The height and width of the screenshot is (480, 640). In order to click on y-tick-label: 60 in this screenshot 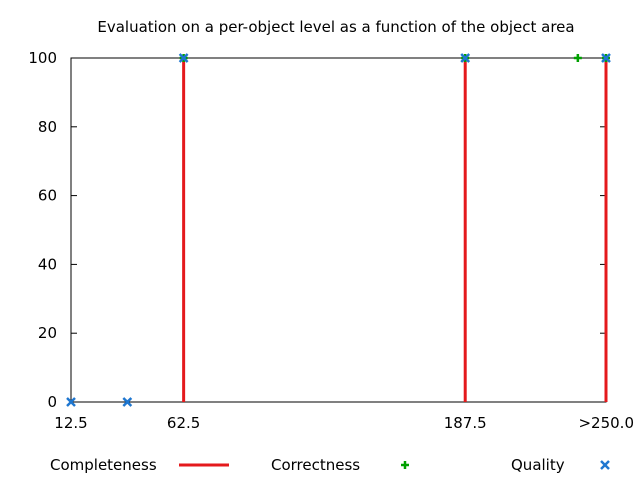, I will do `click(47, 196)`.